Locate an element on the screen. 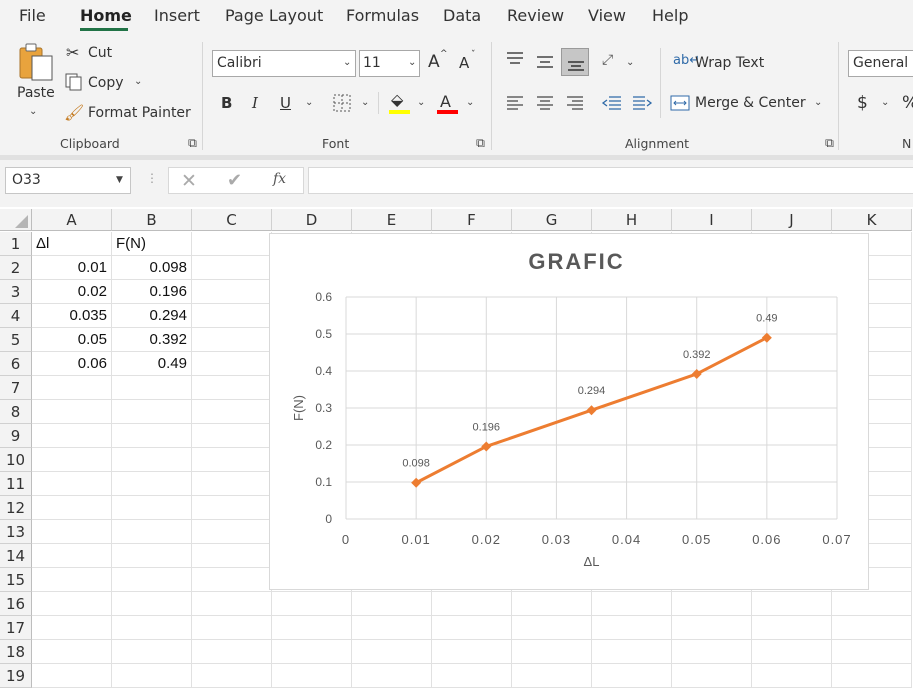  copy-chevron-icon: ⌄ is located at coordinates (138, 81).